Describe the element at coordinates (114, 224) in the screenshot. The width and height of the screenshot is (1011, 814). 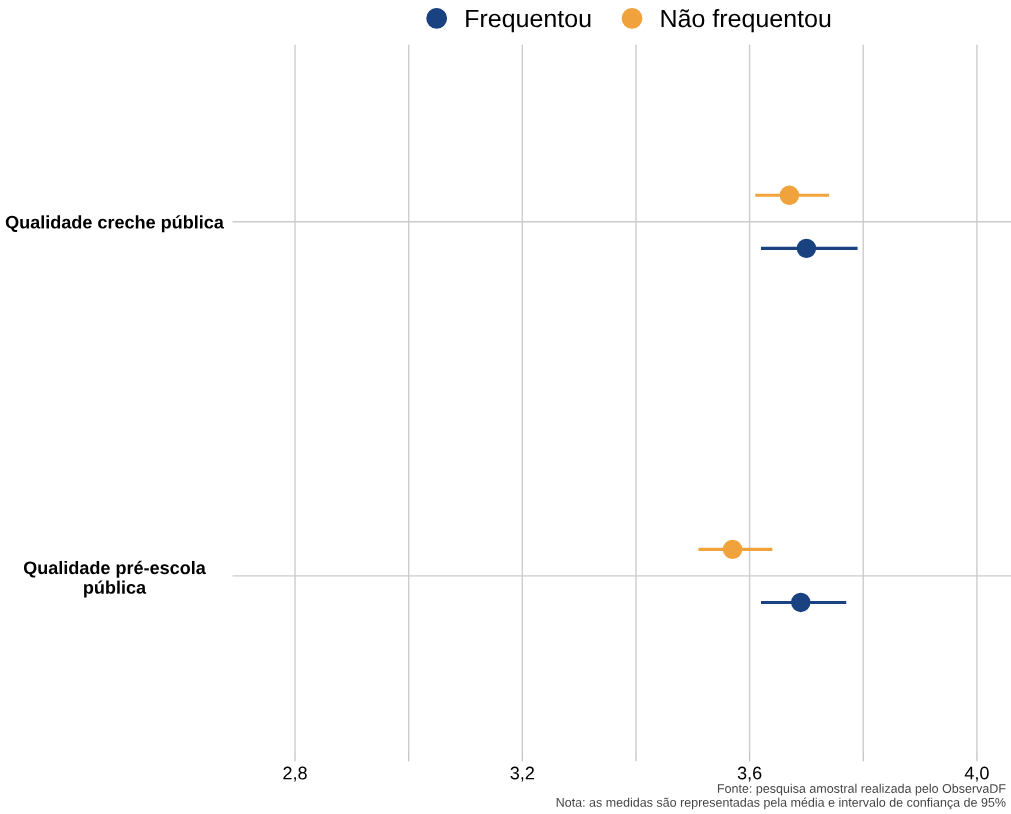
I see `y-tick-label: Qualidade creche pública` at that location.